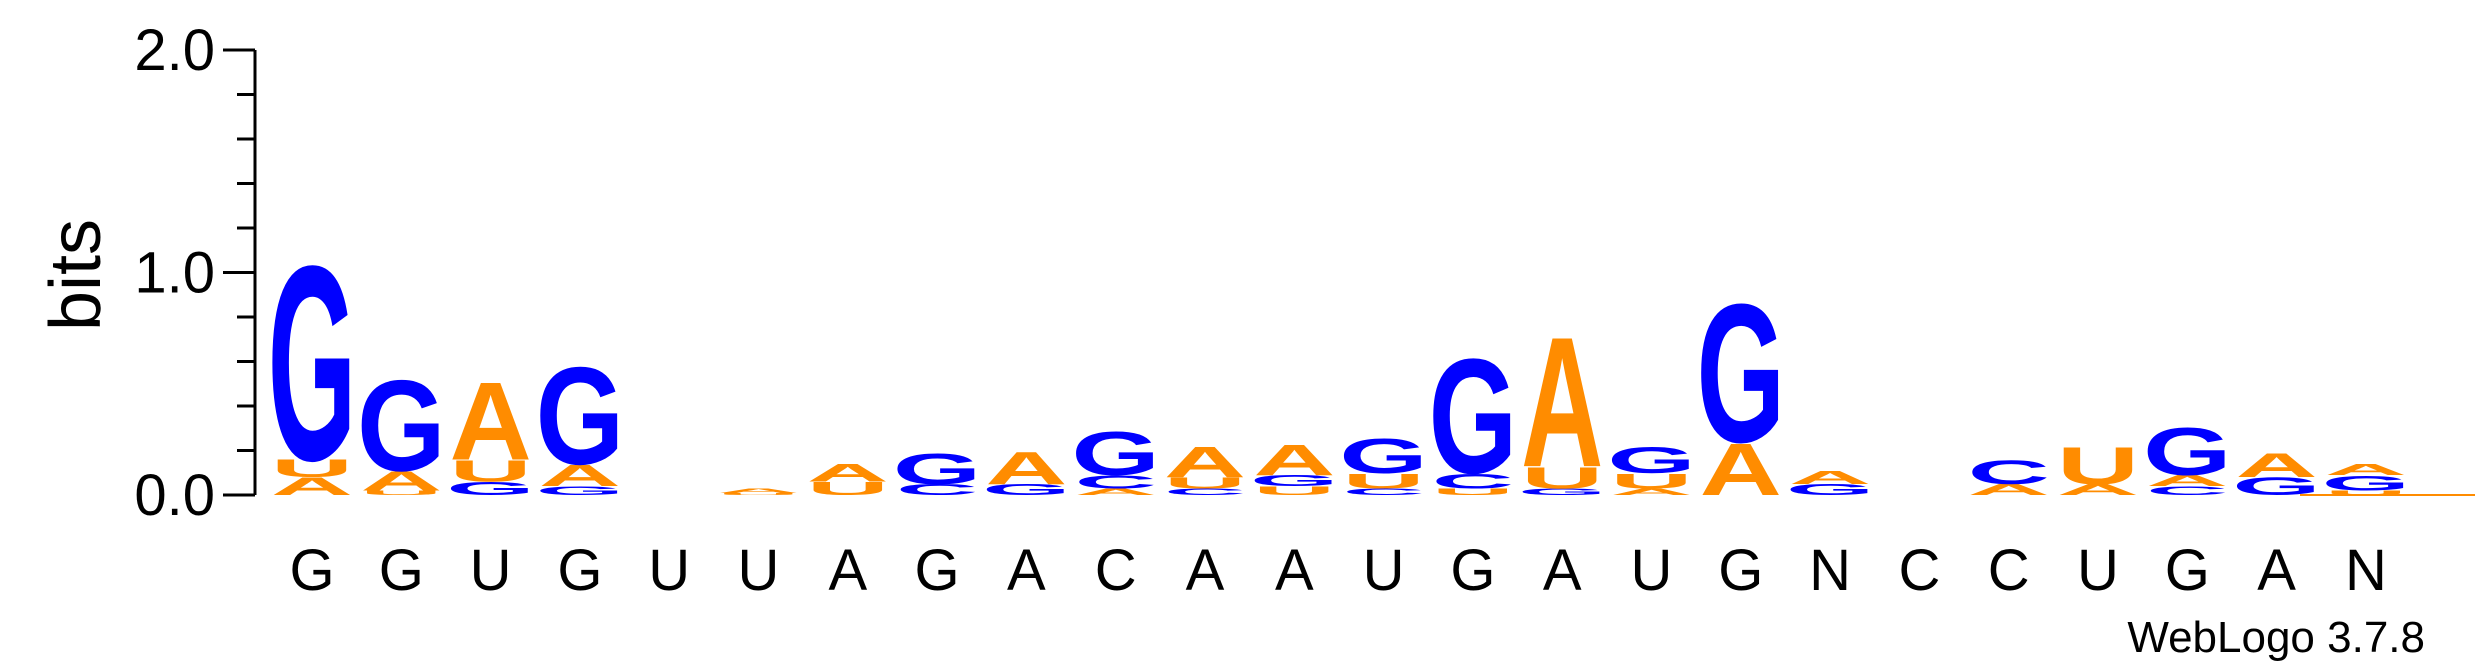 The width and height of the screenshot is (2475, 667). I want to click on y-axis-title: bits, so click(76, 275).